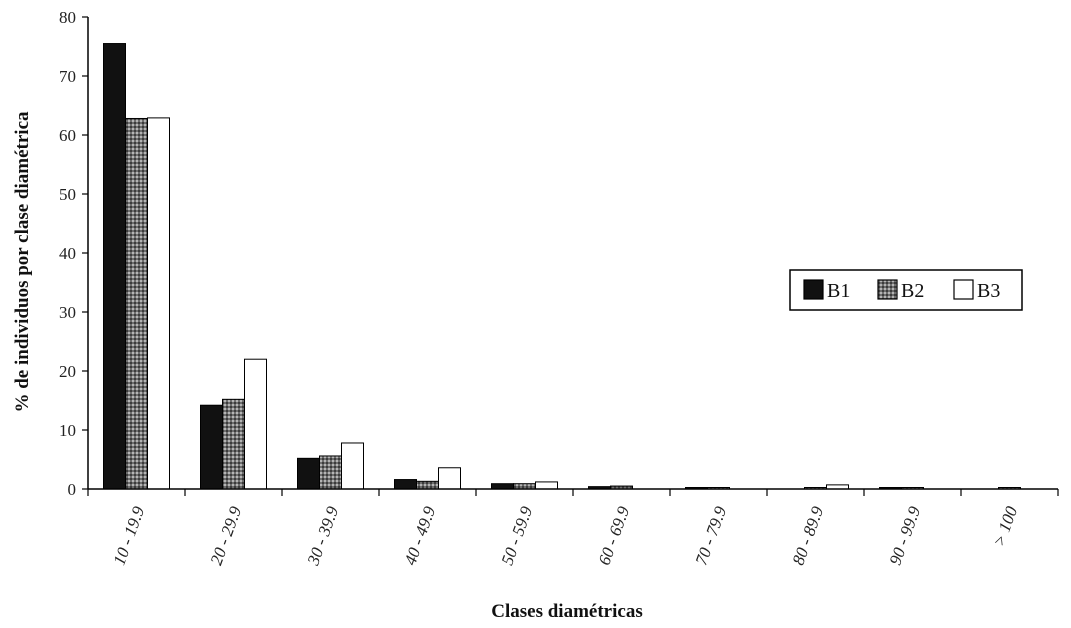  I want to click on y-axis-ticks: 0 10 20 30 40 50 60 70 80, so click(73, 253).